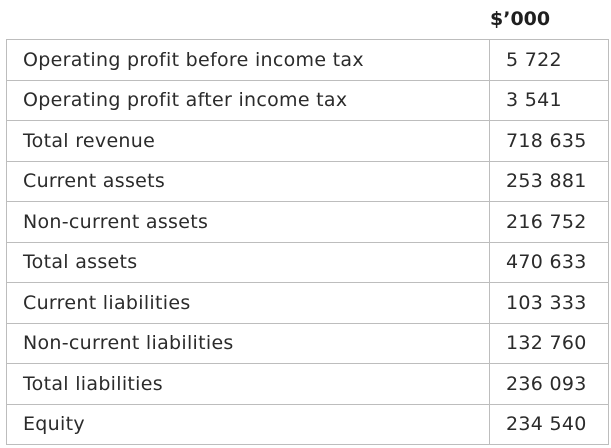 The height and width of the screenshot is (448, 611). What do you see at coordinates (248, 303) in the screenshot?
I see `row-label: Current liabilities` at bounding box center [248, 303].